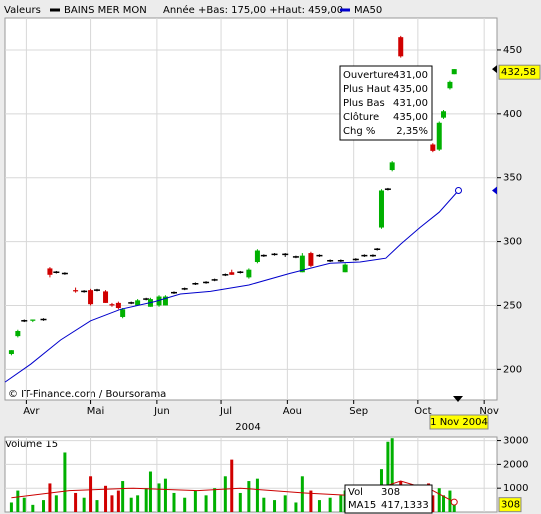 The height and width of the screenshot is (514, 541). Describe the element at coordinates (358, 411) in the screenshot. I see `x-tick-label: Sep` at that location.